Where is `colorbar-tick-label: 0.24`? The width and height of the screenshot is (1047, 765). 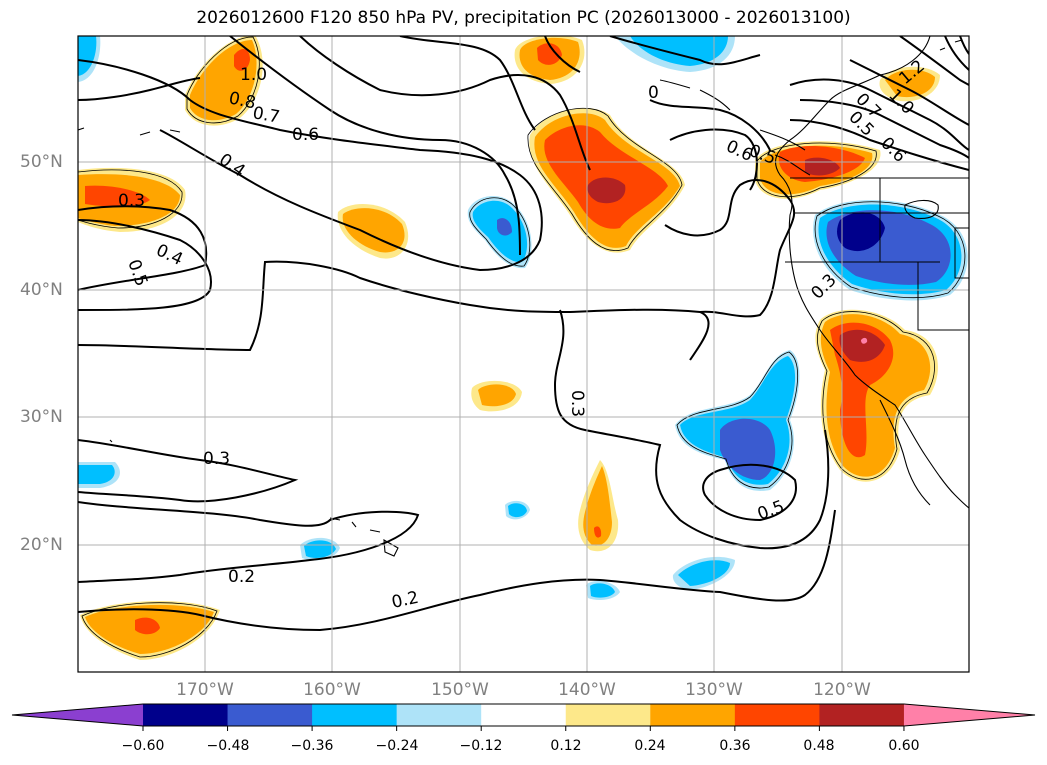 colorbar-tick-label: 0.24 is located at coordinates (650, 746).